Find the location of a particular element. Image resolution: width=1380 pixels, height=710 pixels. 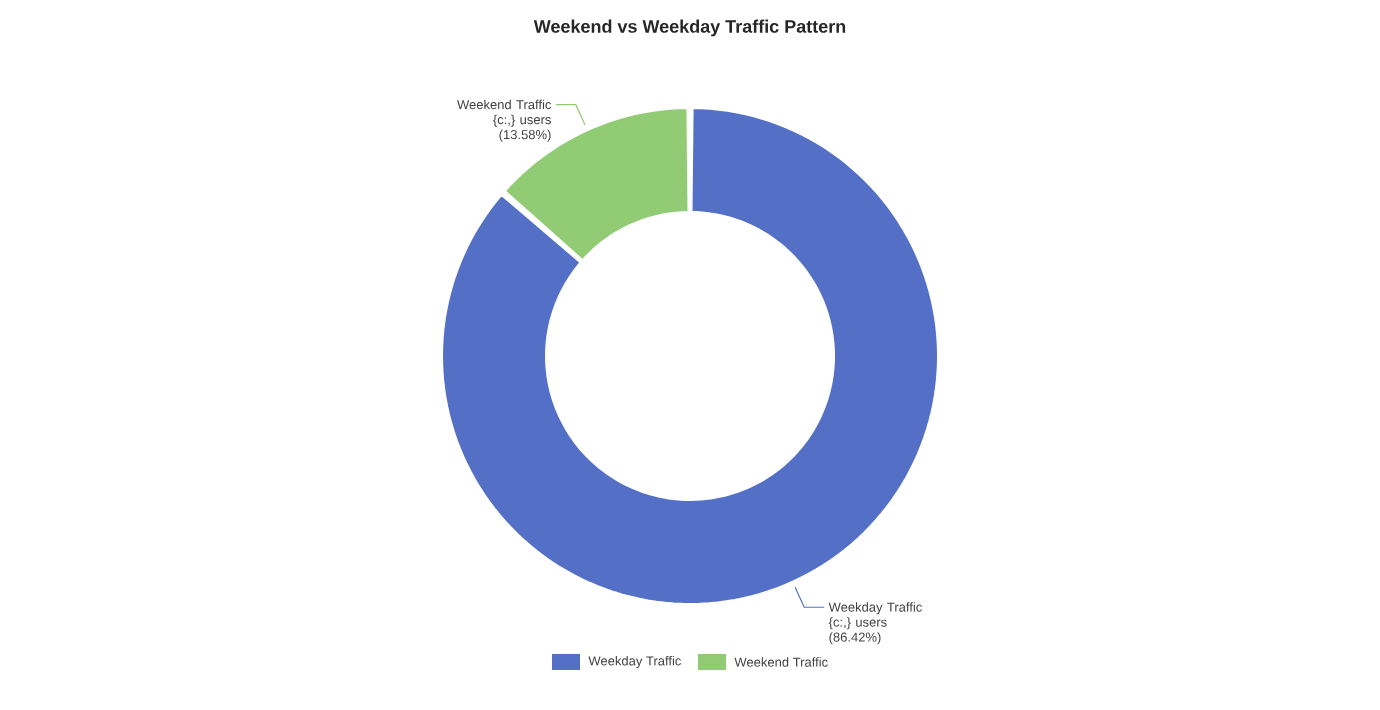

chart-title: Weekend vs Weekday Traffic Pattern is located at coordinates (689, 28).